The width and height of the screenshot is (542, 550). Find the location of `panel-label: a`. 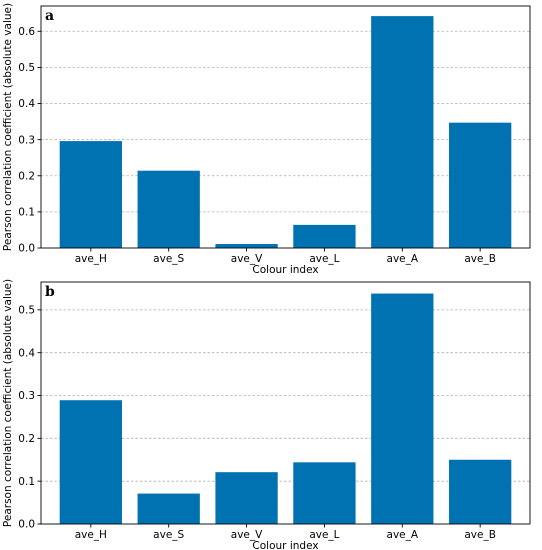

panel-label: a is located at coordinates (49, 16).